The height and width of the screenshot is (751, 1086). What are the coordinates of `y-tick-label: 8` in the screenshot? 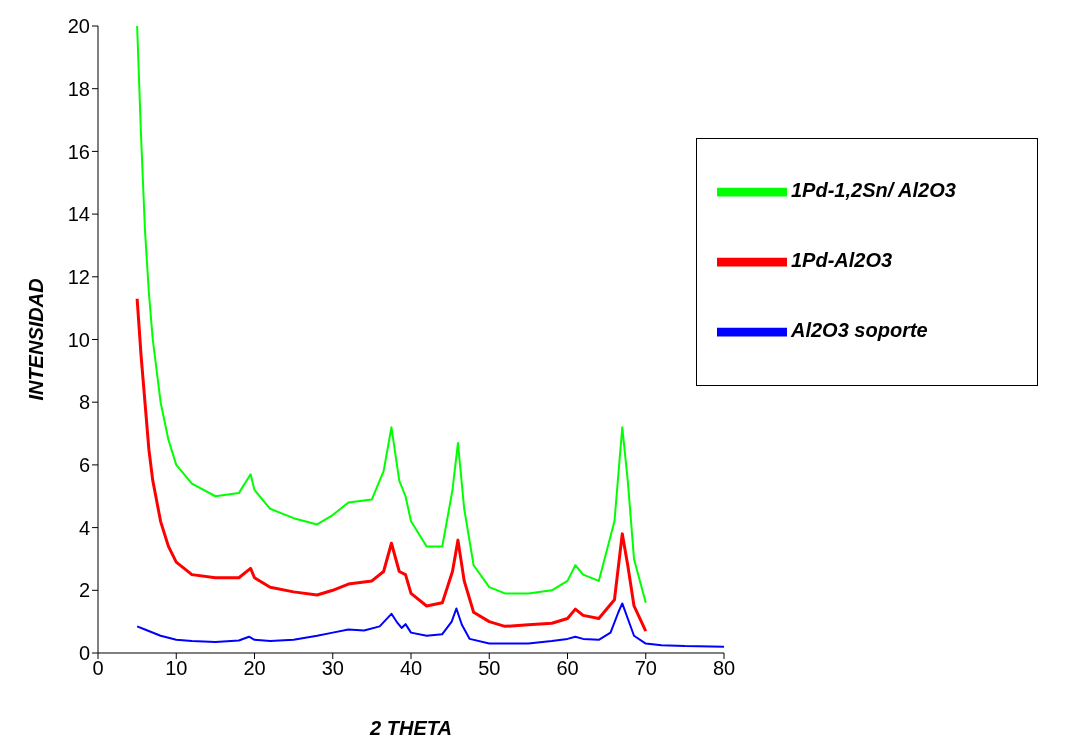 It's located at (84, 402).